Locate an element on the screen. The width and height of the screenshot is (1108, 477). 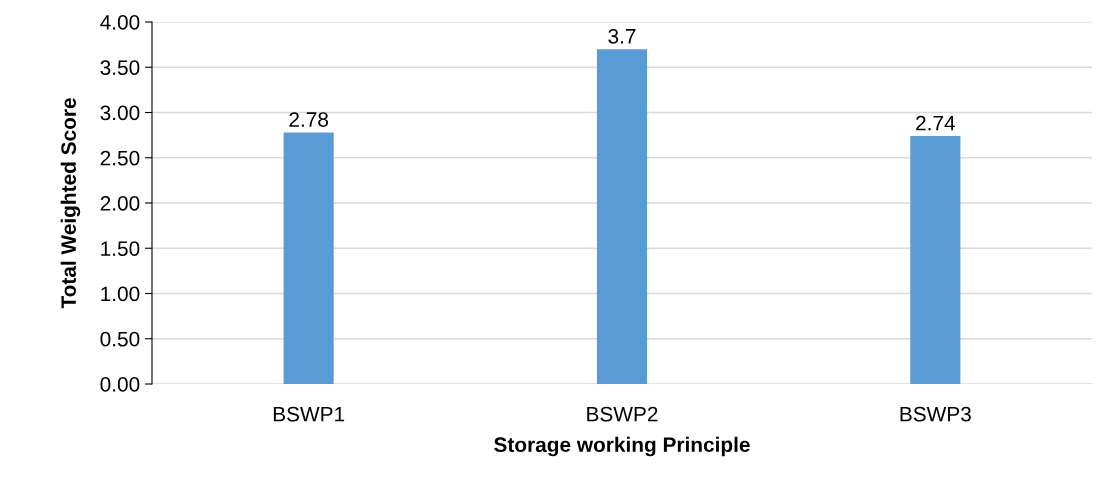
y-tick-label: 1.50 is located at coordinates (120, 248).